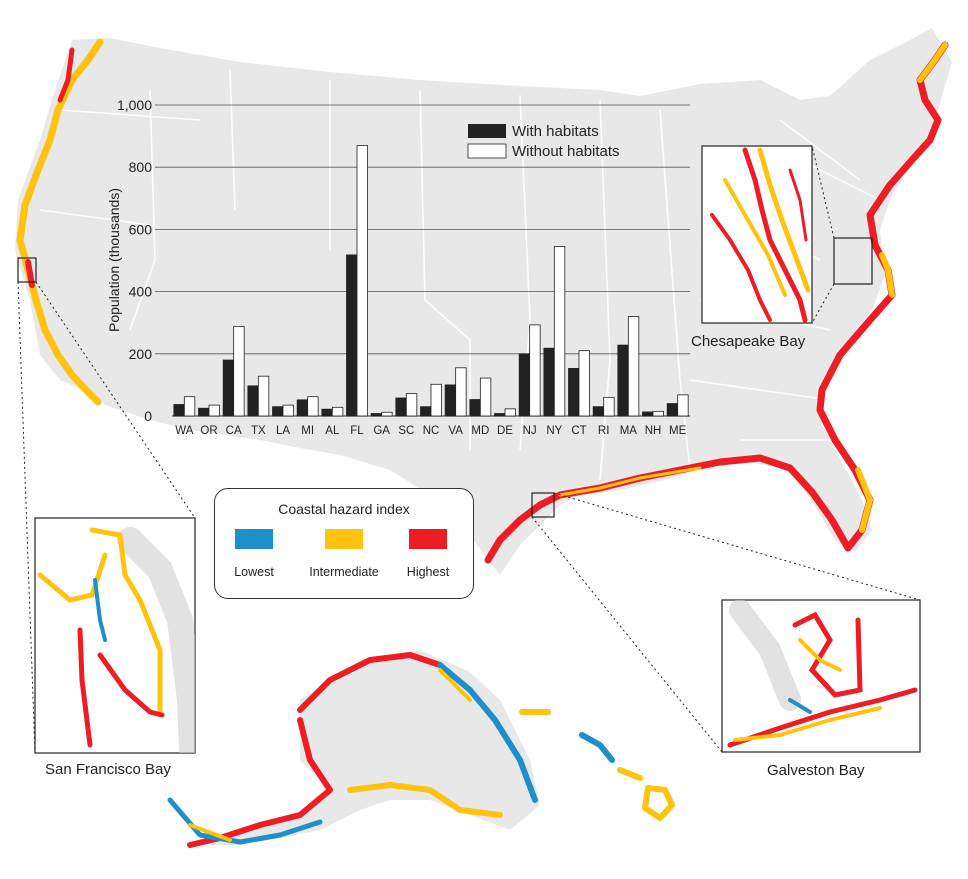  Describe the element at coordinates (658, 413) in the screenshot. I see `bar-NH-without` at that location.